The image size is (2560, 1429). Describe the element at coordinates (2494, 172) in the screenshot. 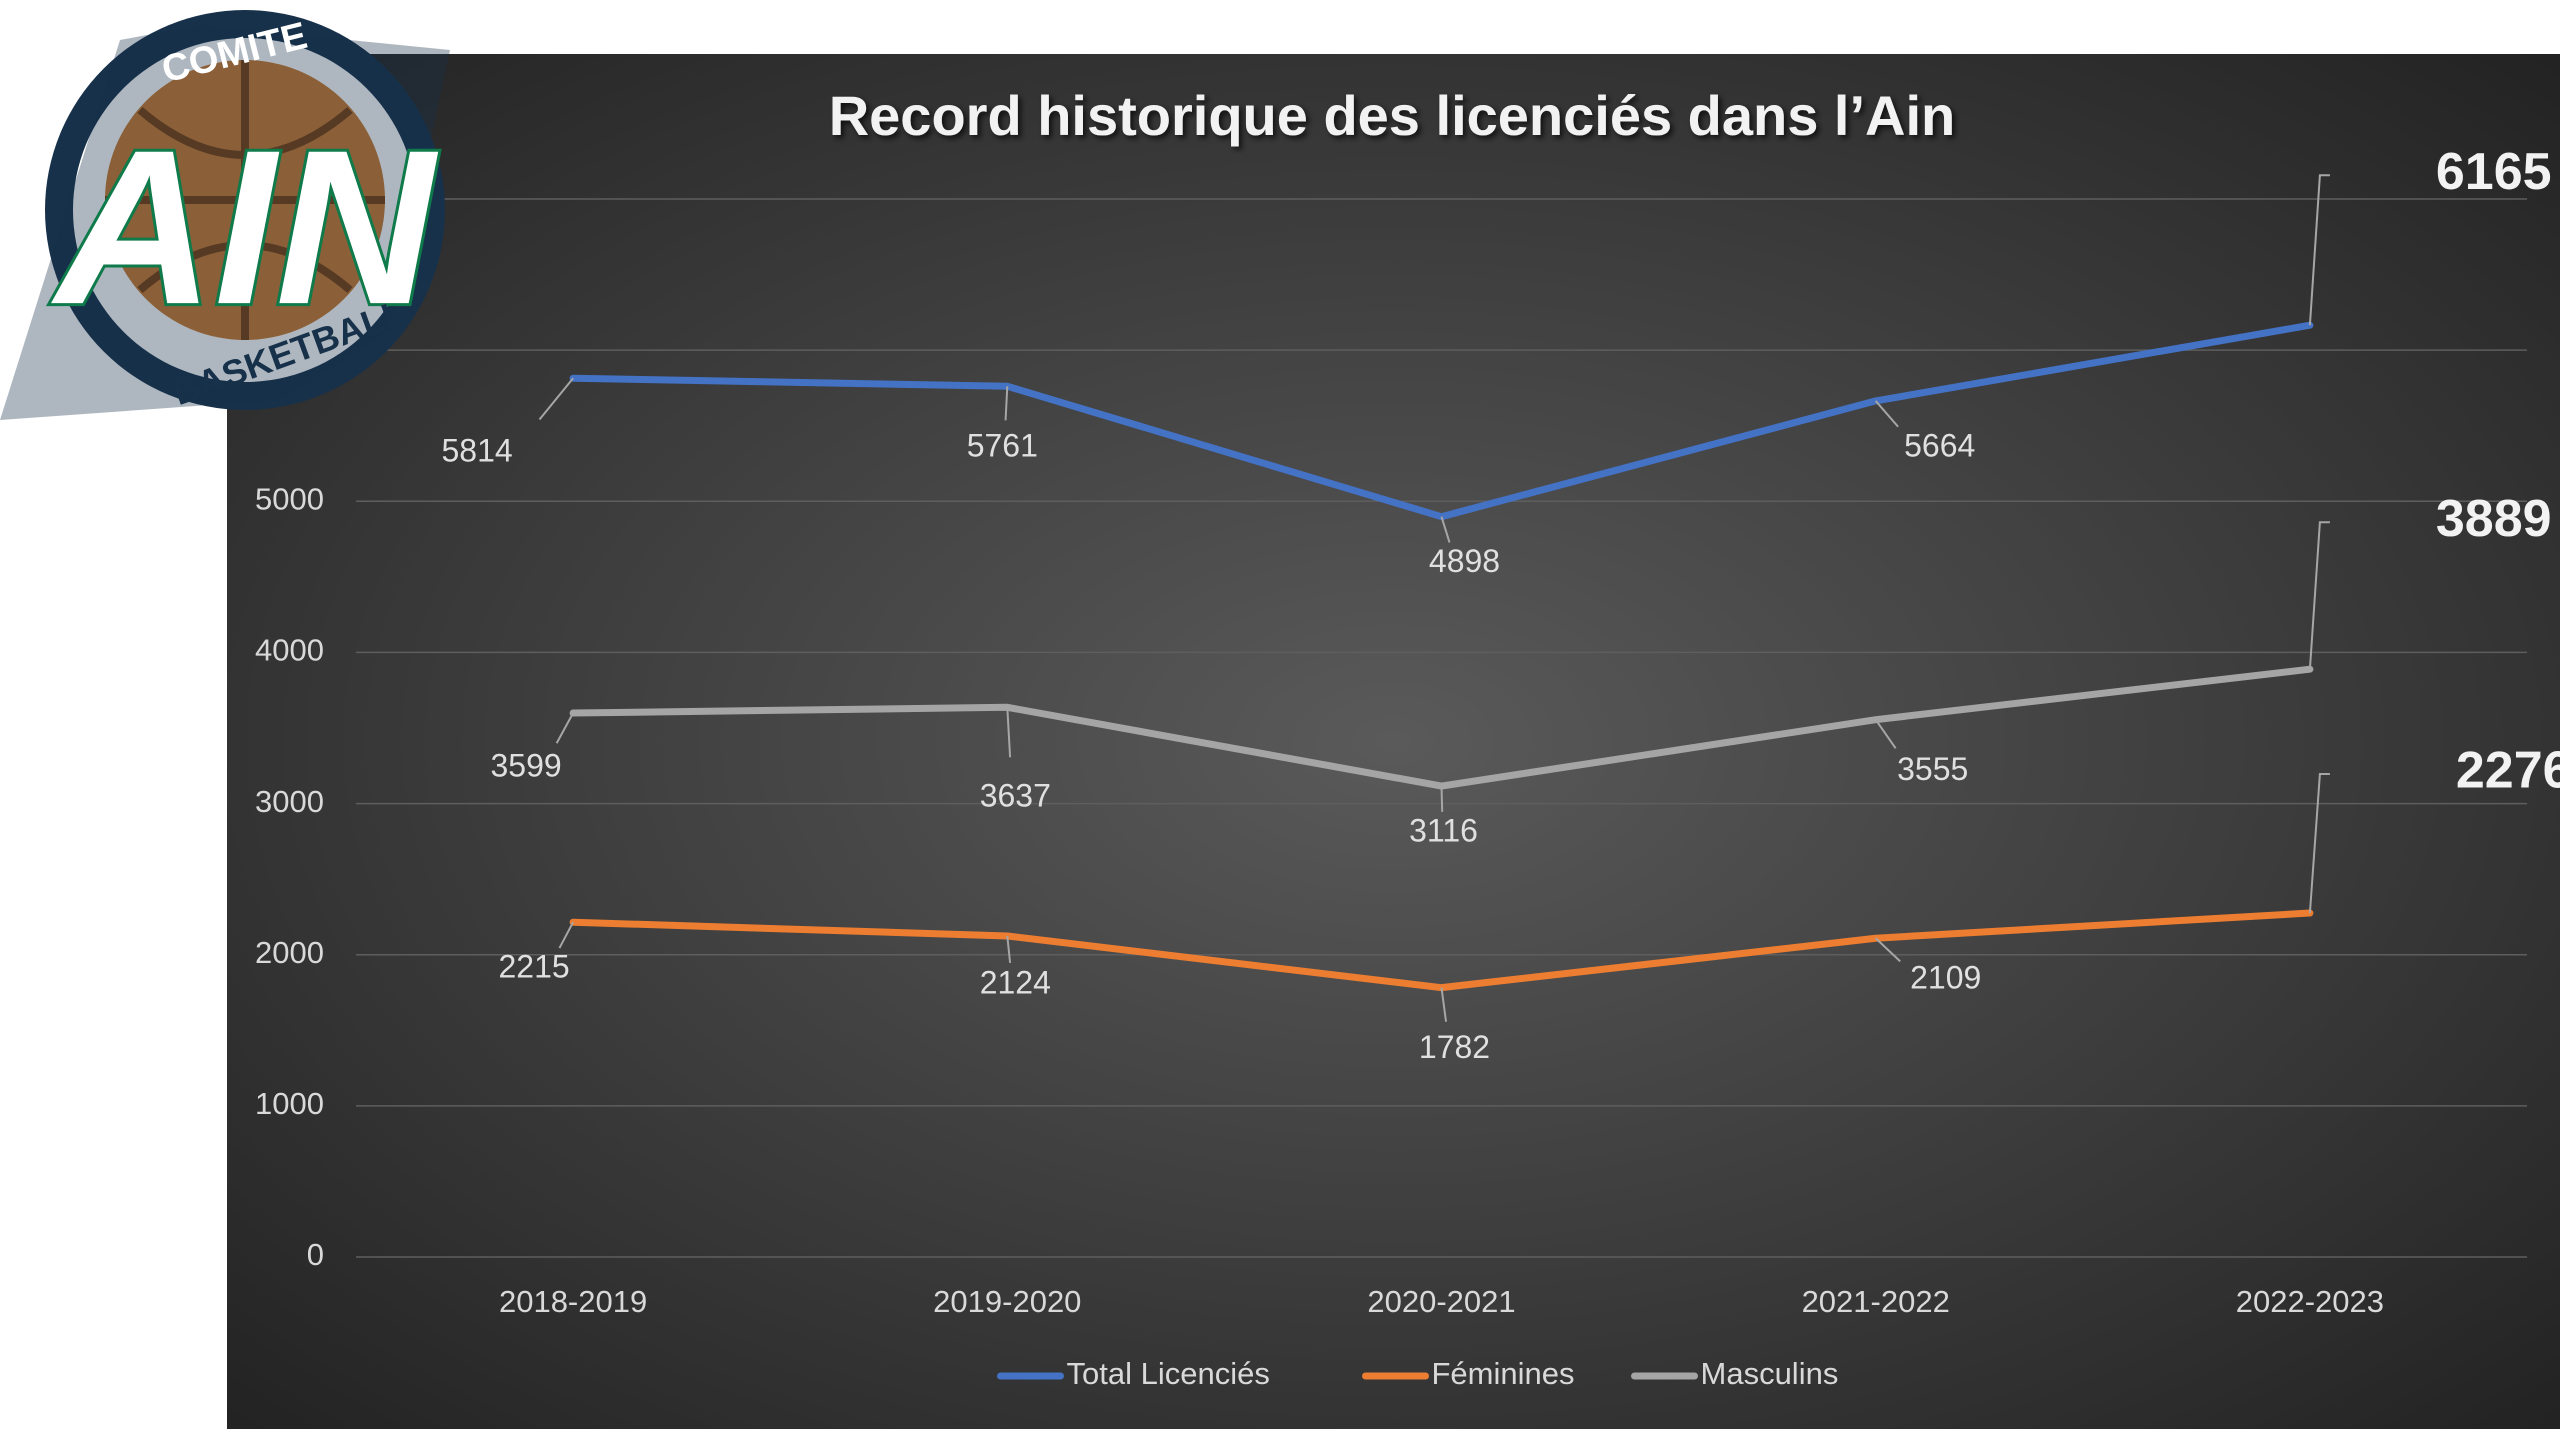

I see `data-label: 6165` at that location.